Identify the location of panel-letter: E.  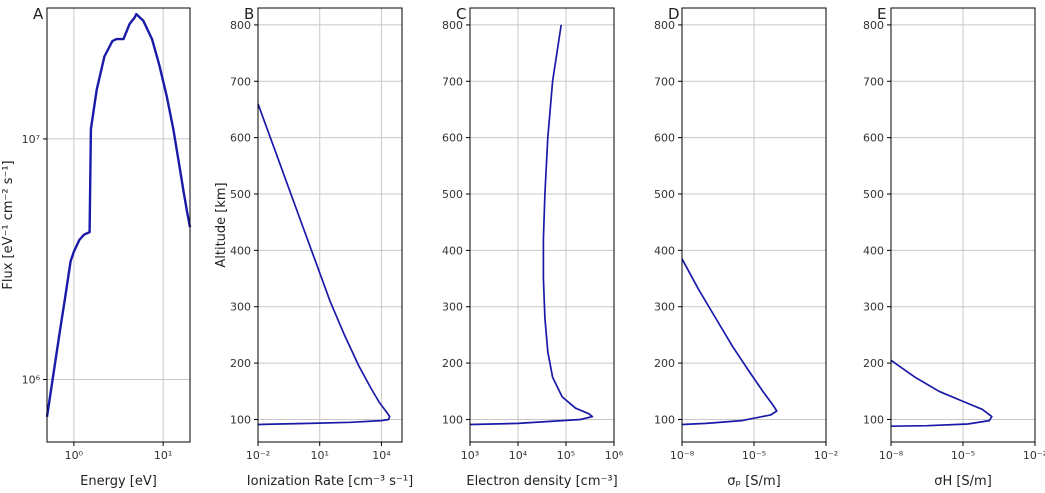
(881, 14).